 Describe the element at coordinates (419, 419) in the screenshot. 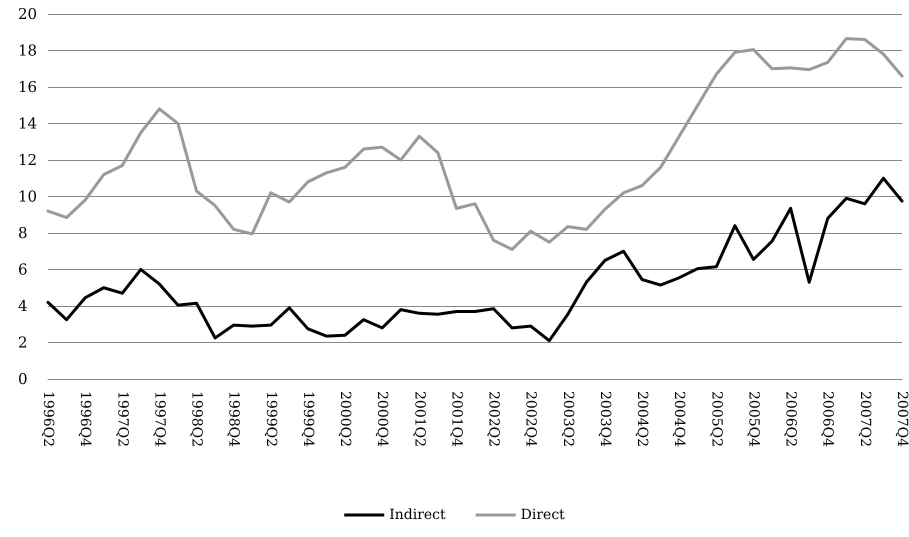

I see `x-tick-label: 2001Q2` at that location.